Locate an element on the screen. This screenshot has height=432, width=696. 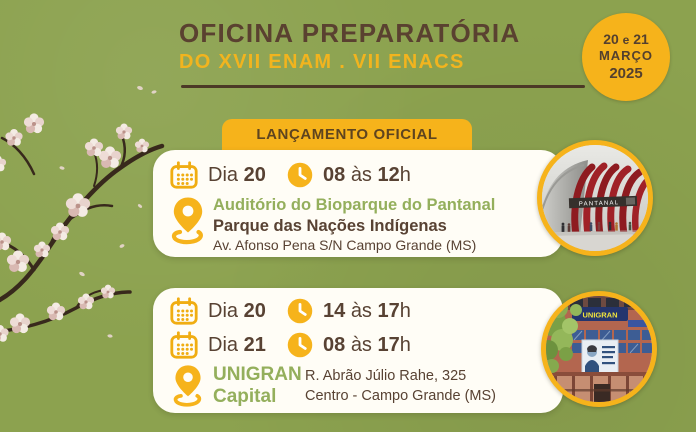
time-text: 14 às 17h is located at coordinates (367, 310).